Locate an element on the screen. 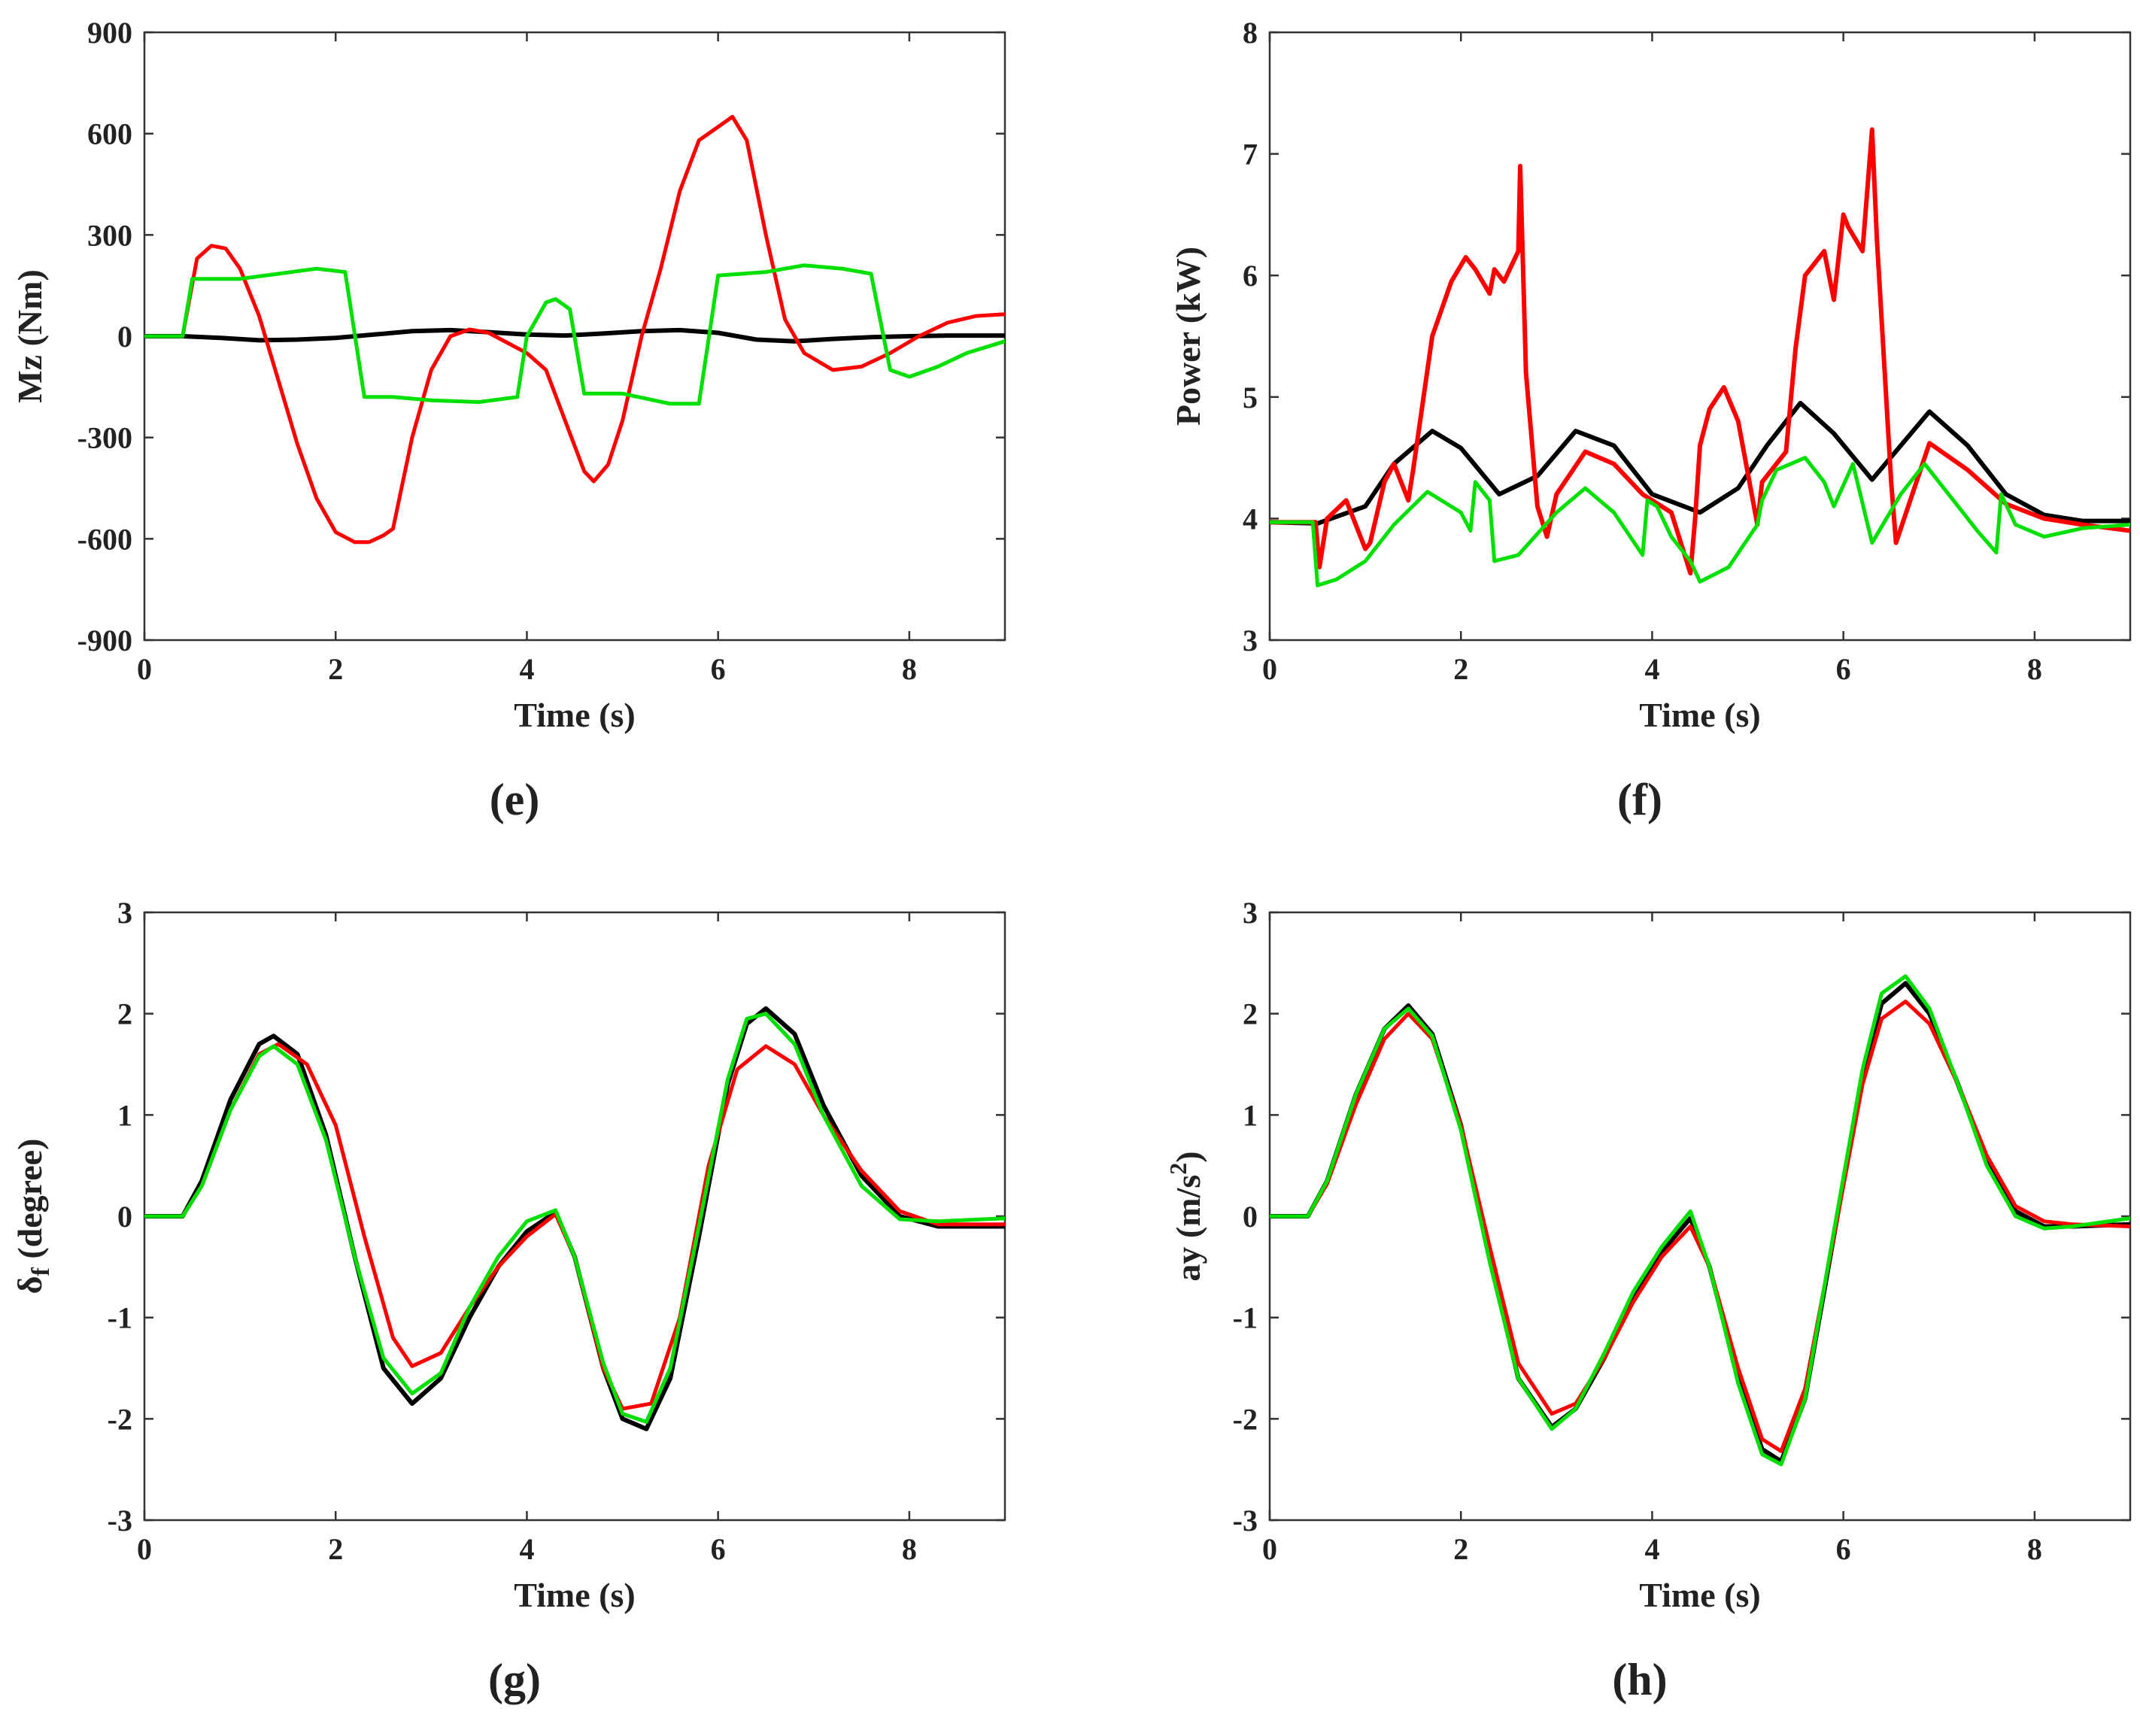  plot-area-g is located at coordinates (575, 1216).